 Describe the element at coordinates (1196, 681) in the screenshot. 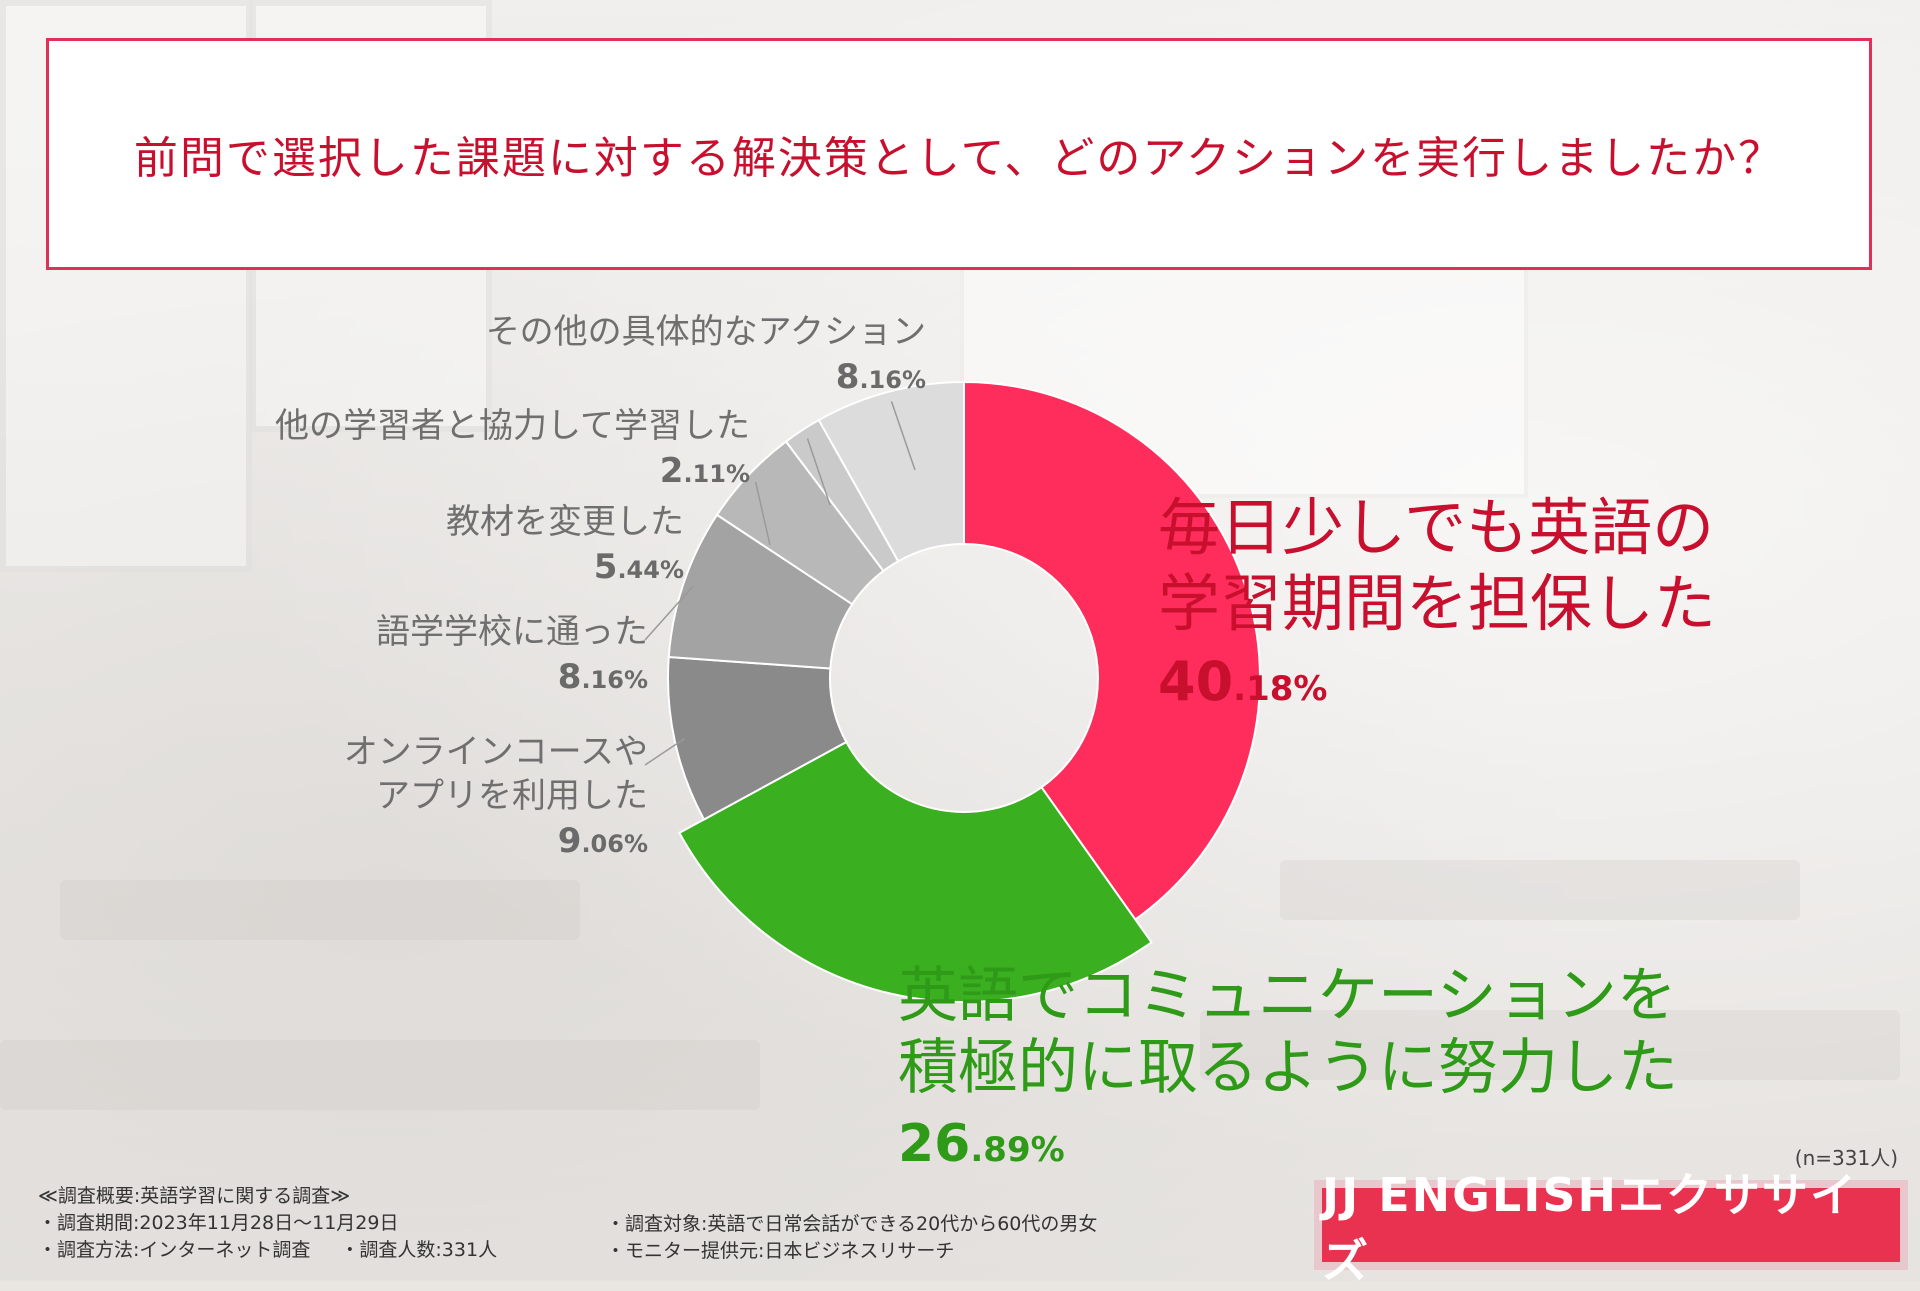

I see `percent-integer: 40` at that location.